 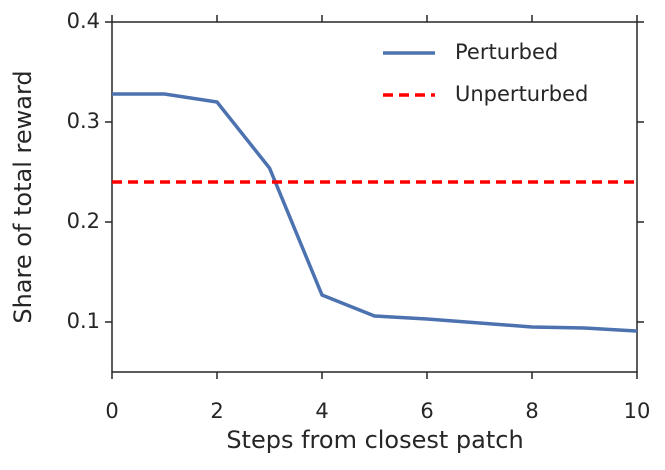 I want to click on x-tick-label: 0, so click(x=111, y=411).